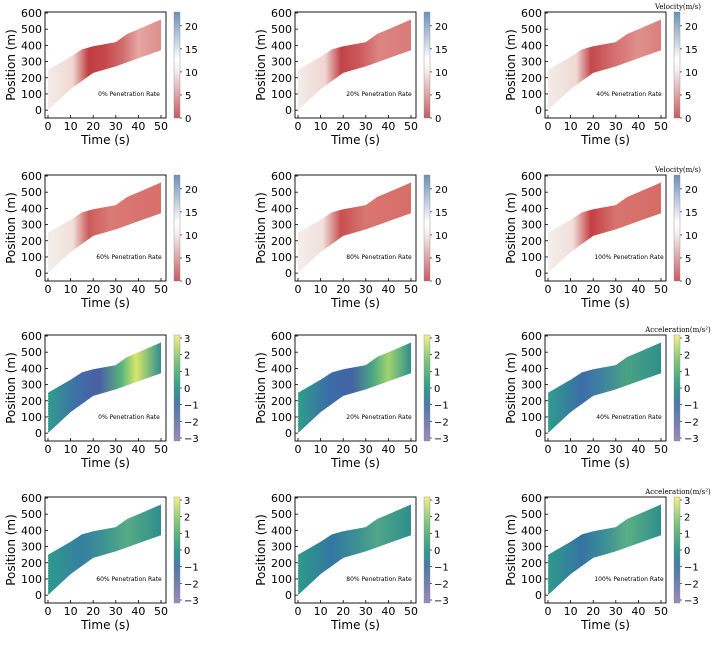 Image resolution: width=718 pixels, height=645 pixels. What do you see at coordinates (691, 50) in the screenshot?
I see `colorbar-tick-label: 15` at bounding box center [691, 50].